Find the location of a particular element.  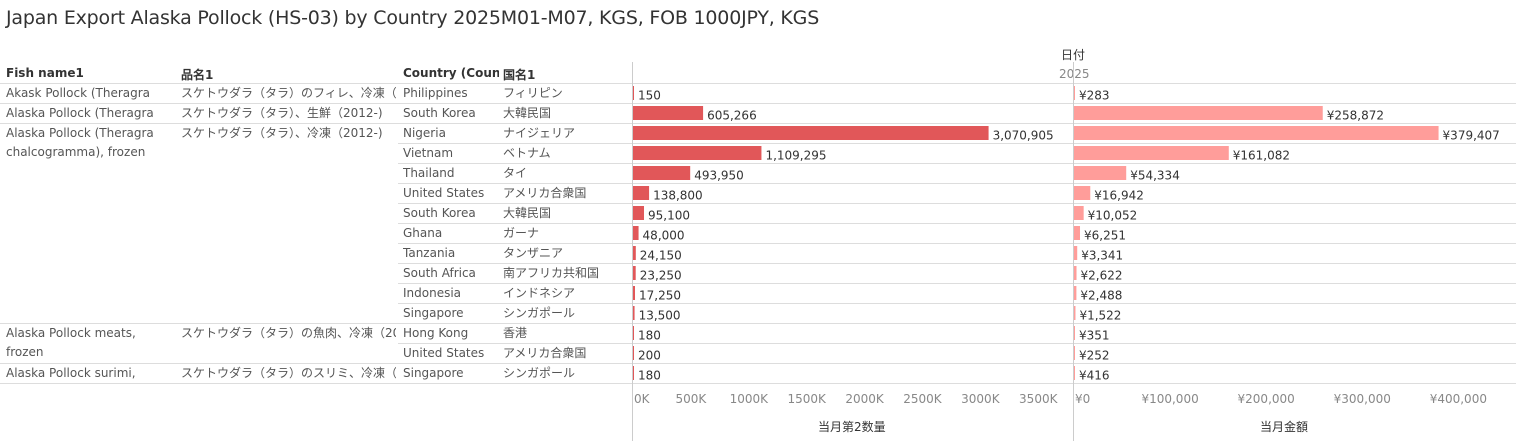

col-header-country: Country (Count.. is located at coordinates (451, 73).